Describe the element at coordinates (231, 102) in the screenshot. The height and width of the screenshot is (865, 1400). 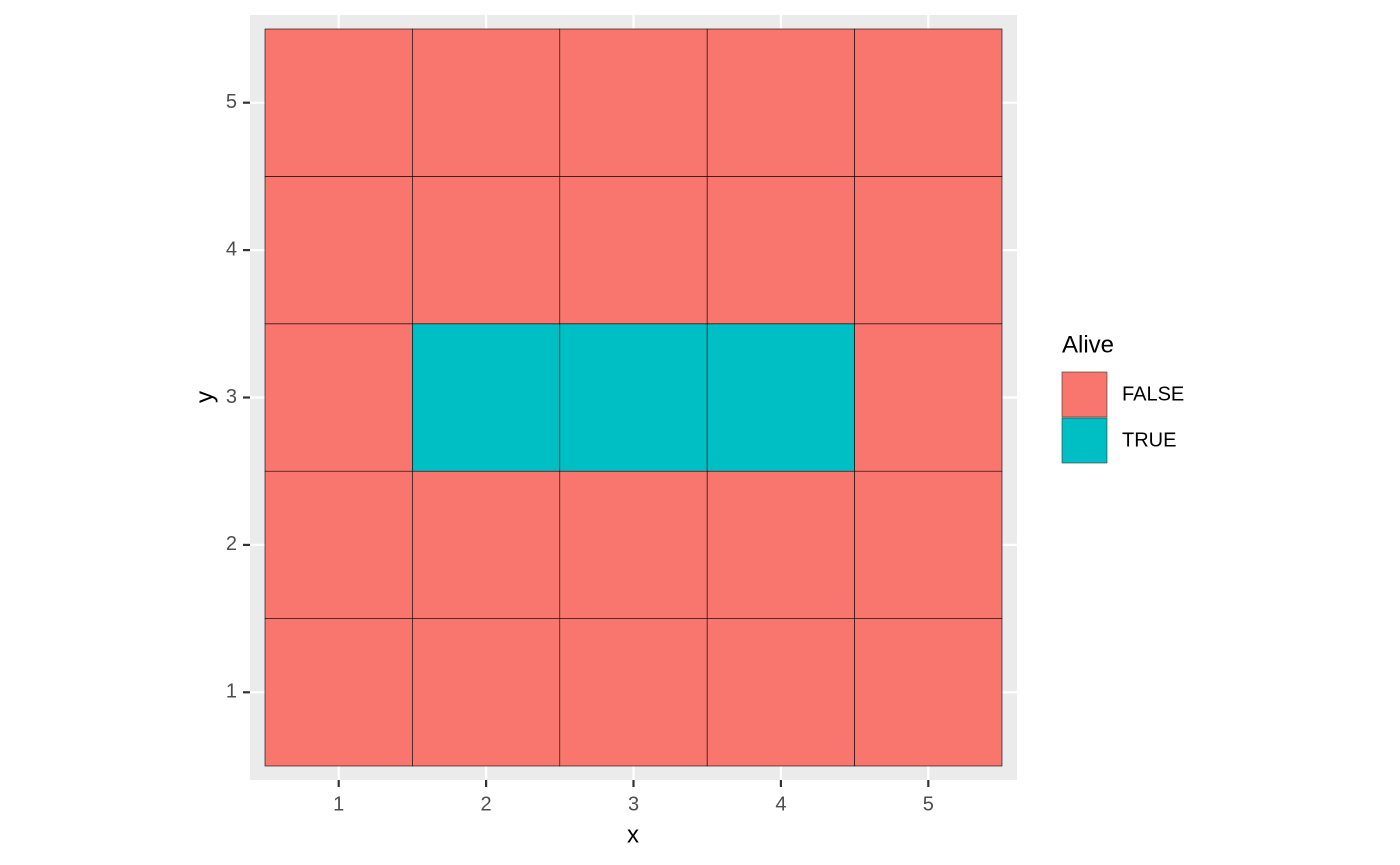
I see `y-tick-label: 5` at that location.